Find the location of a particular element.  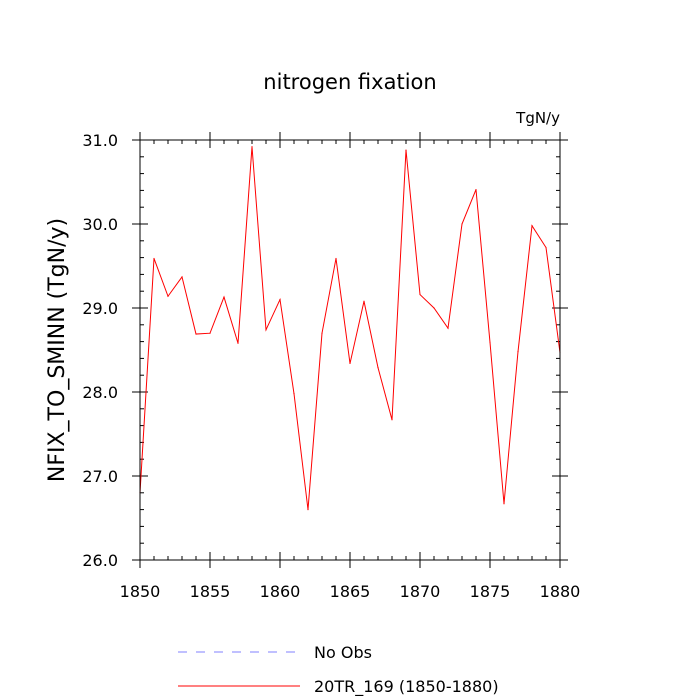

x-tick-label: 1855 is located at coordinates (210, 591).